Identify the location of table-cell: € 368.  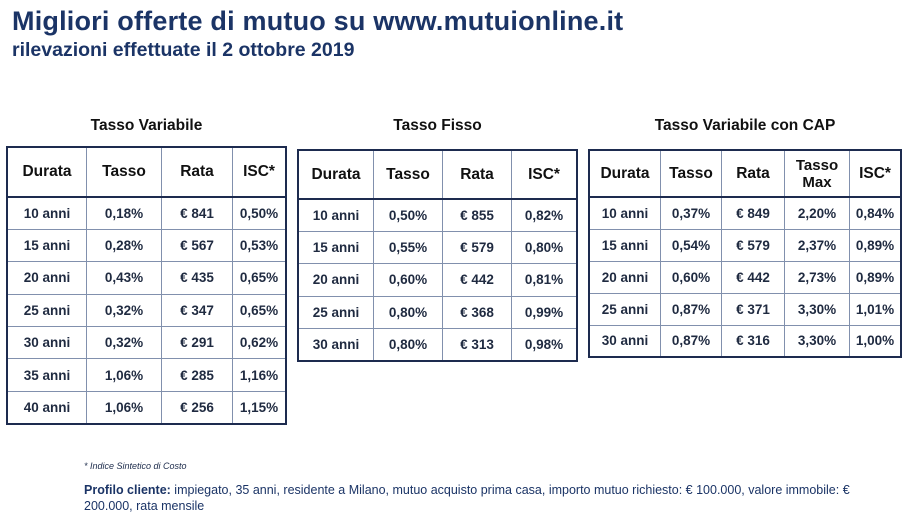
(477, 312).